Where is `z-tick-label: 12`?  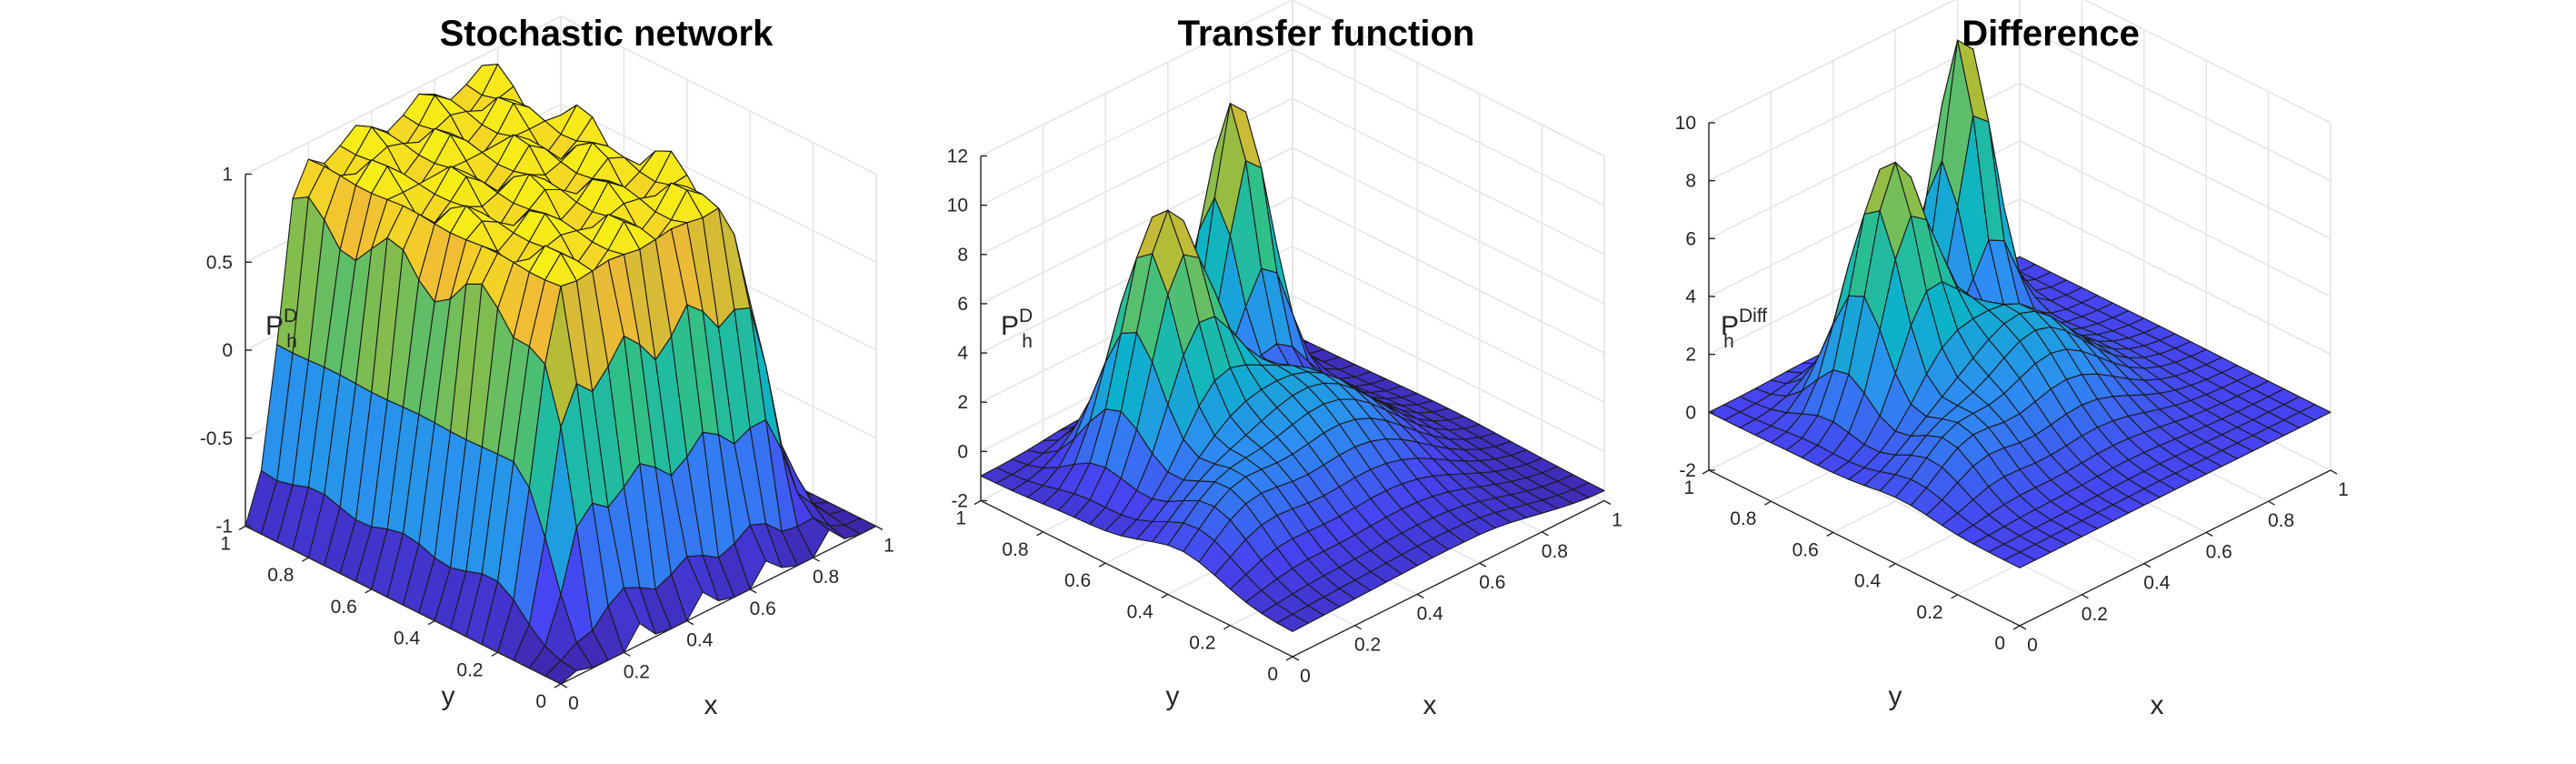 z-tick-label: 12 is located at coordinates (957, 156).